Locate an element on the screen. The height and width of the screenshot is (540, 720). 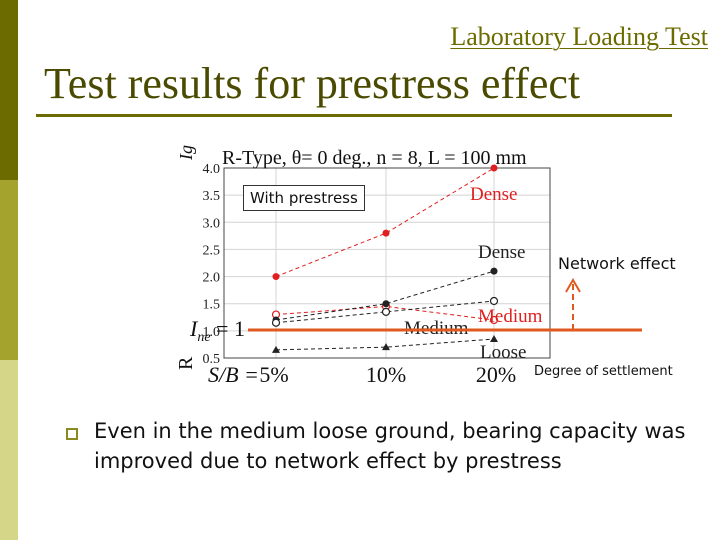
network-effect-label: Network effect is located at coordinates (617, 263).